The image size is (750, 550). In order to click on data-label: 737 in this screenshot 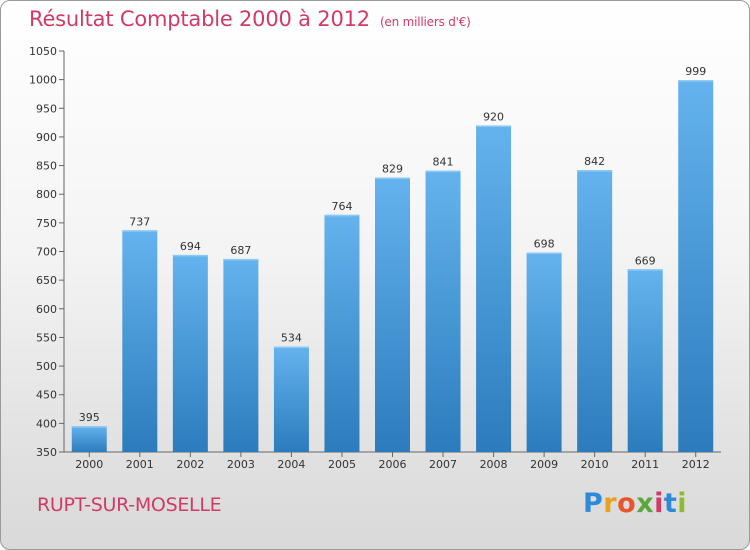, I will do `click(139, 221)`.